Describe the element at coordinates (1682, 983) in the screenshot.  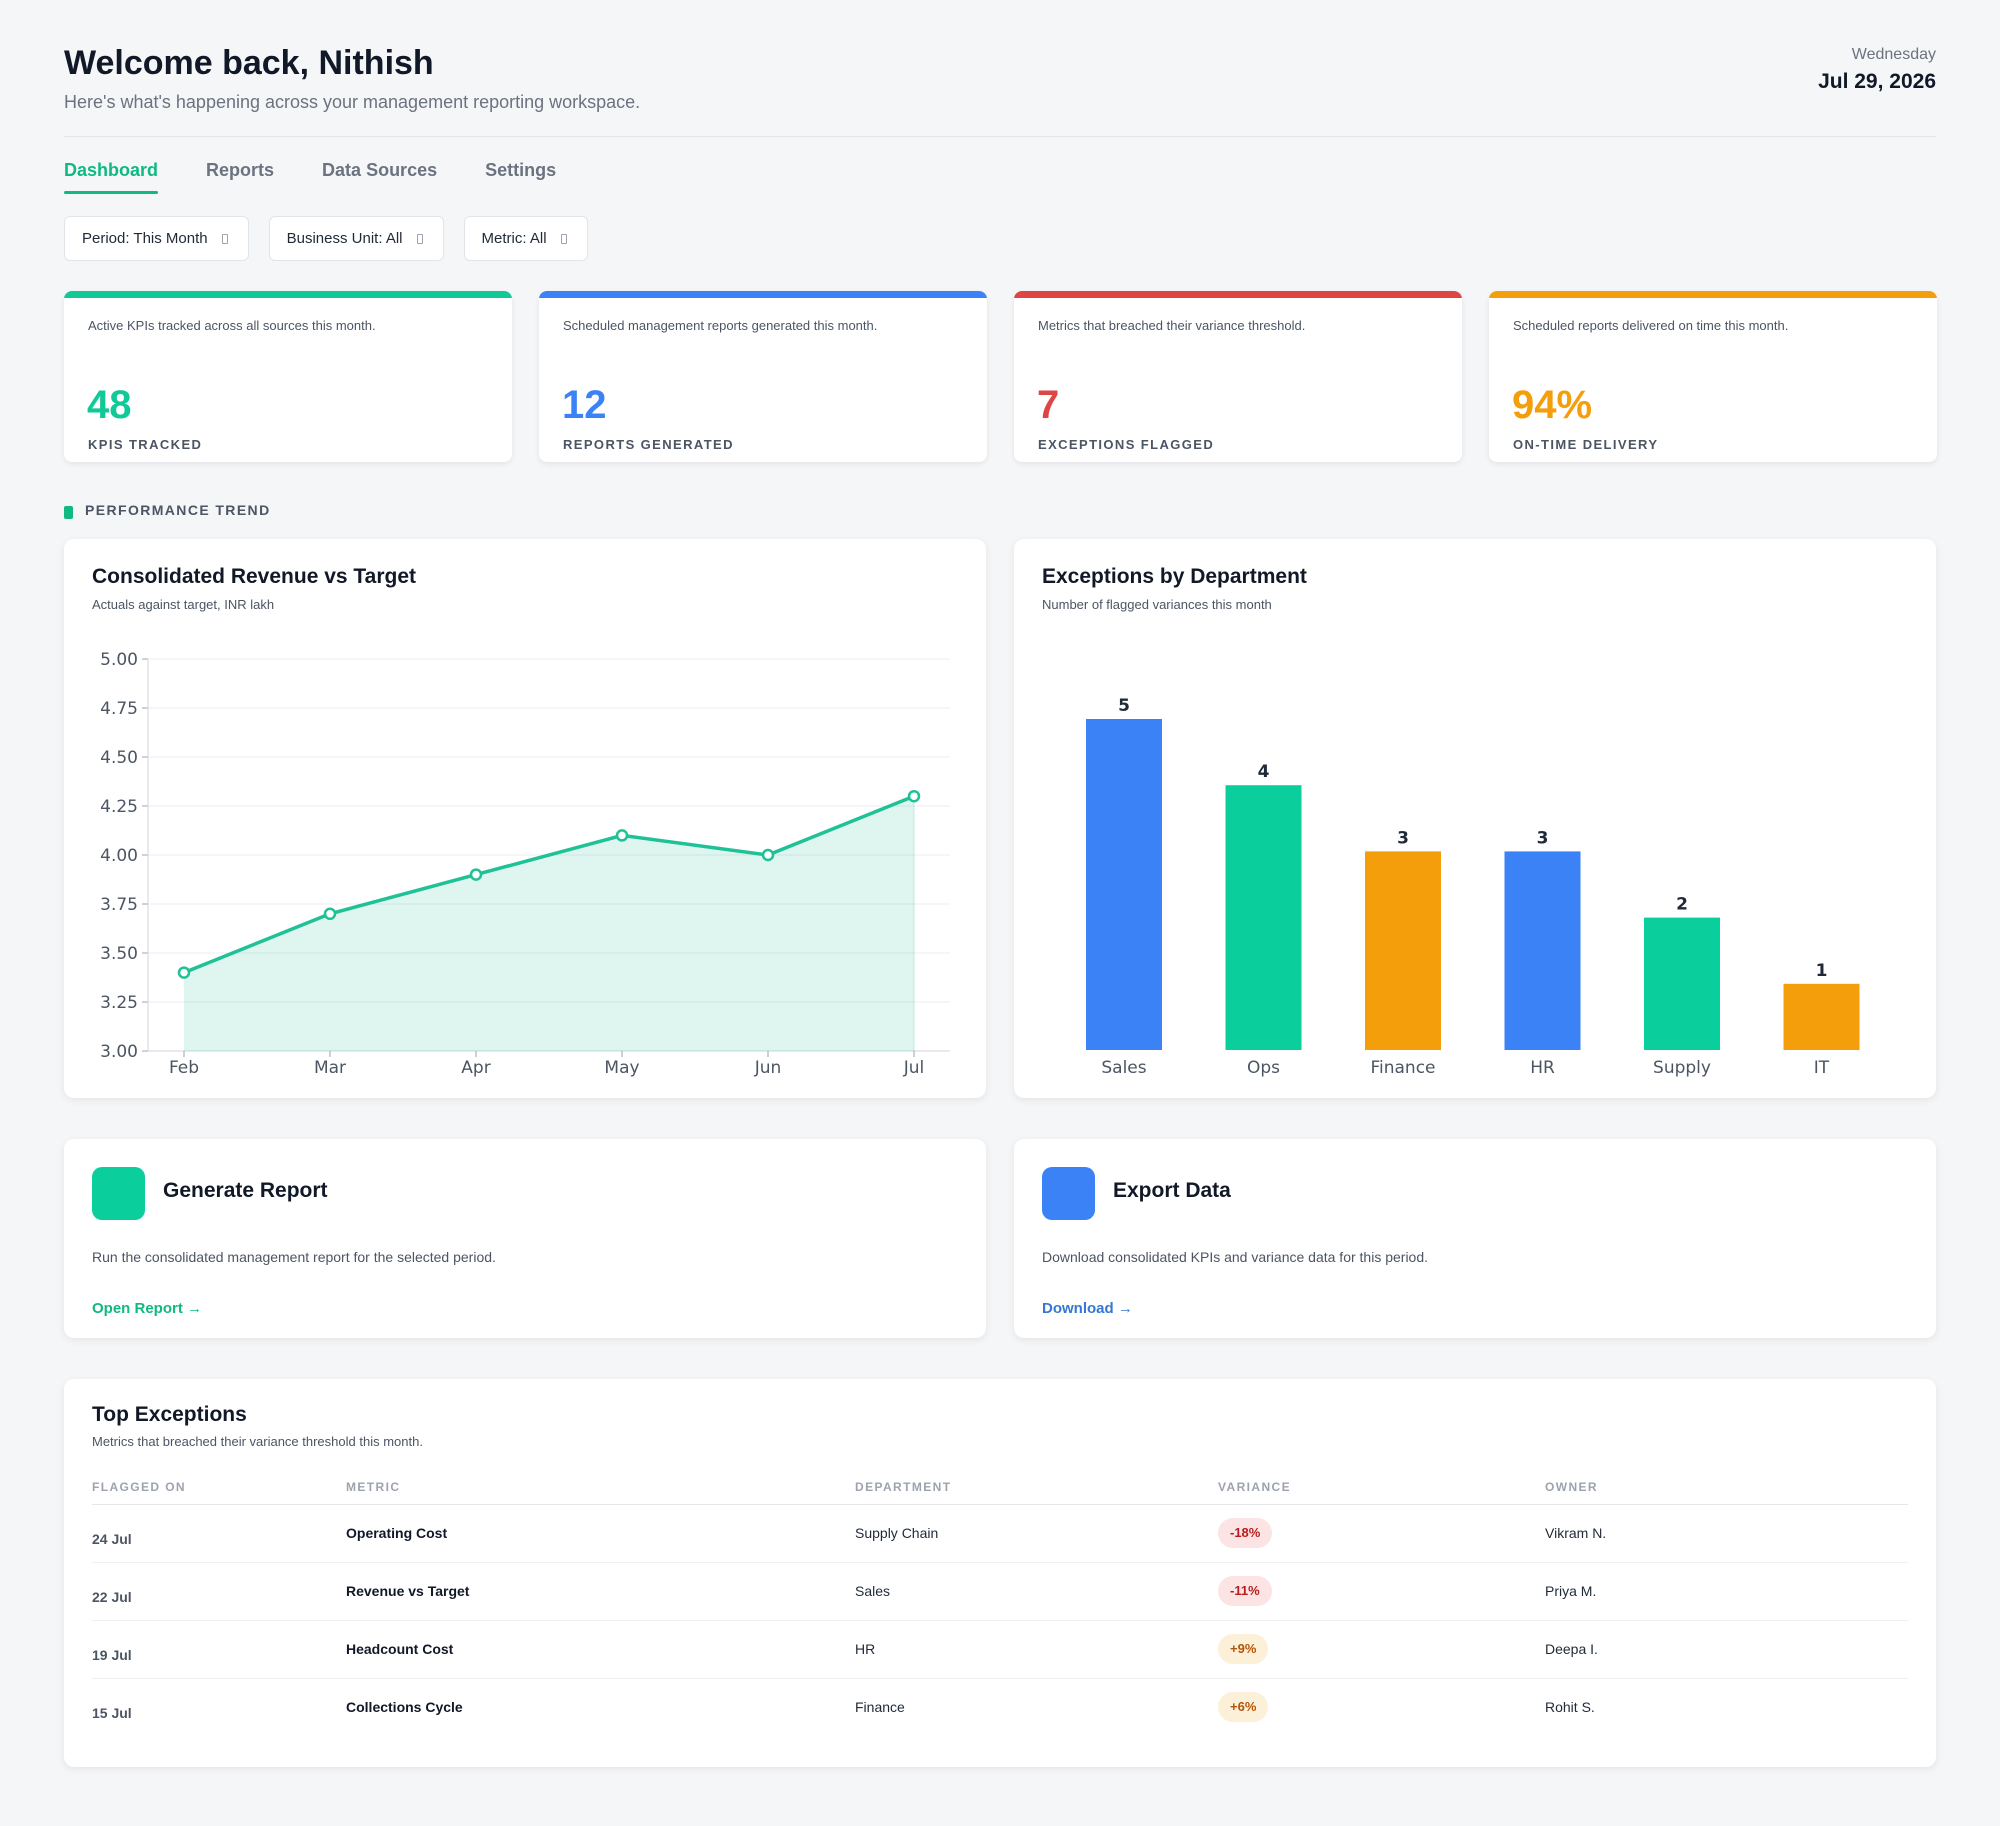
I see `bar-supply` at that location.